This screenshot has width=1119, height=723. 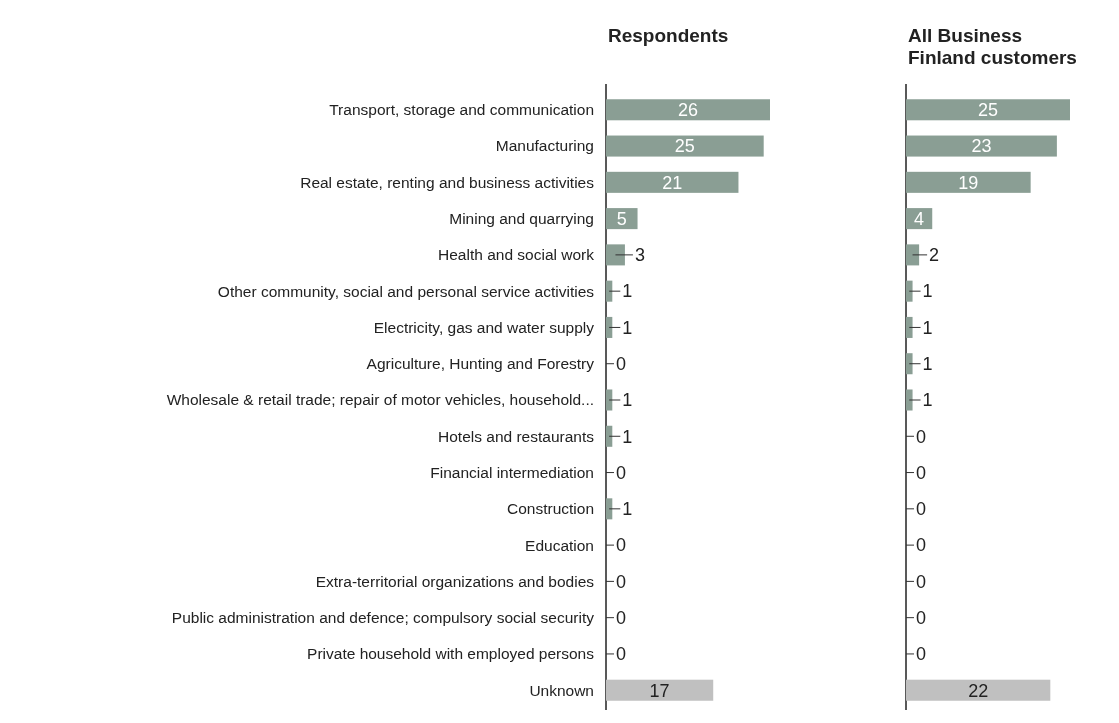 What do you see at coordinates (516, 255) in the screenshot?
I see `y-tick-label: Health and social work` at bounding box center [516, 255].